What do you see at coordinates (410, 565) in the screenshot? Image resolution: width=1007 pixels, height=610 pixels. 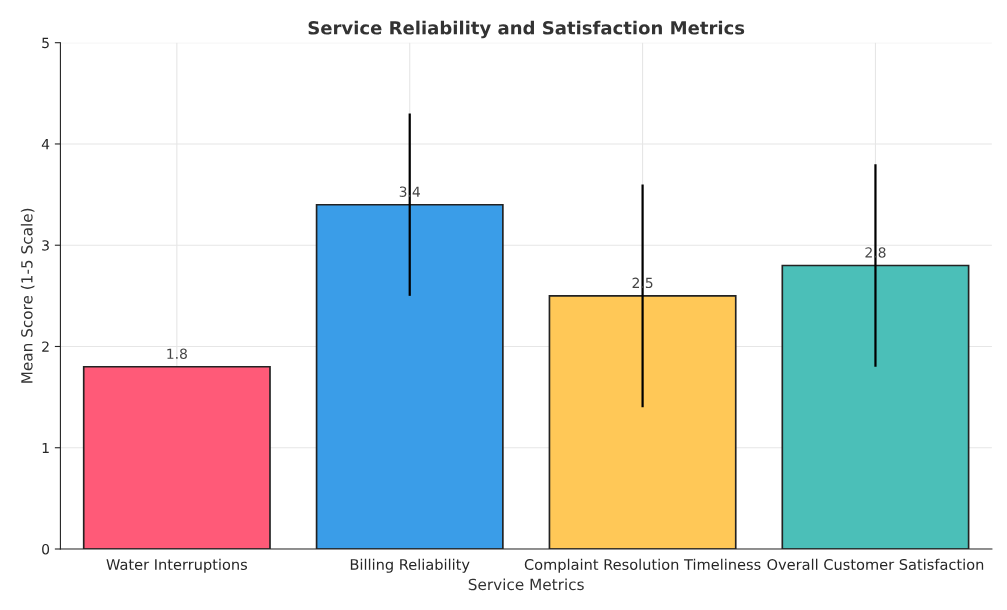 I see `x-tick-label: Billing Reliability` at bounding box center [410, 565].